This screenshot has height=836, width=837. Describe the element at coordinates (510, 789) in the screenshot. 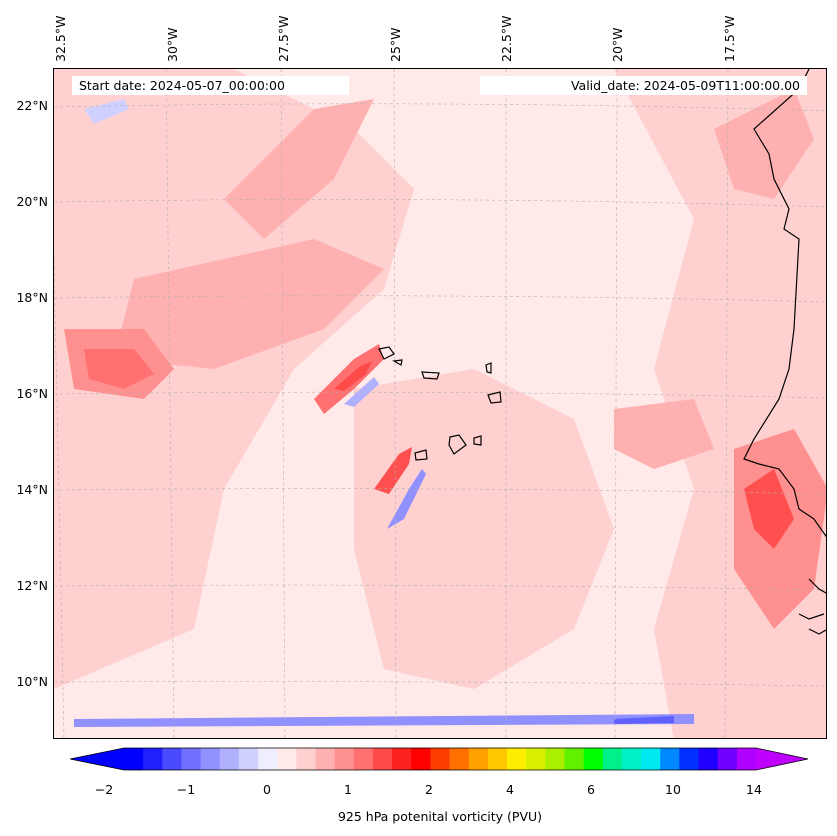

I see `colorbar-tick-label: 4` at that location.